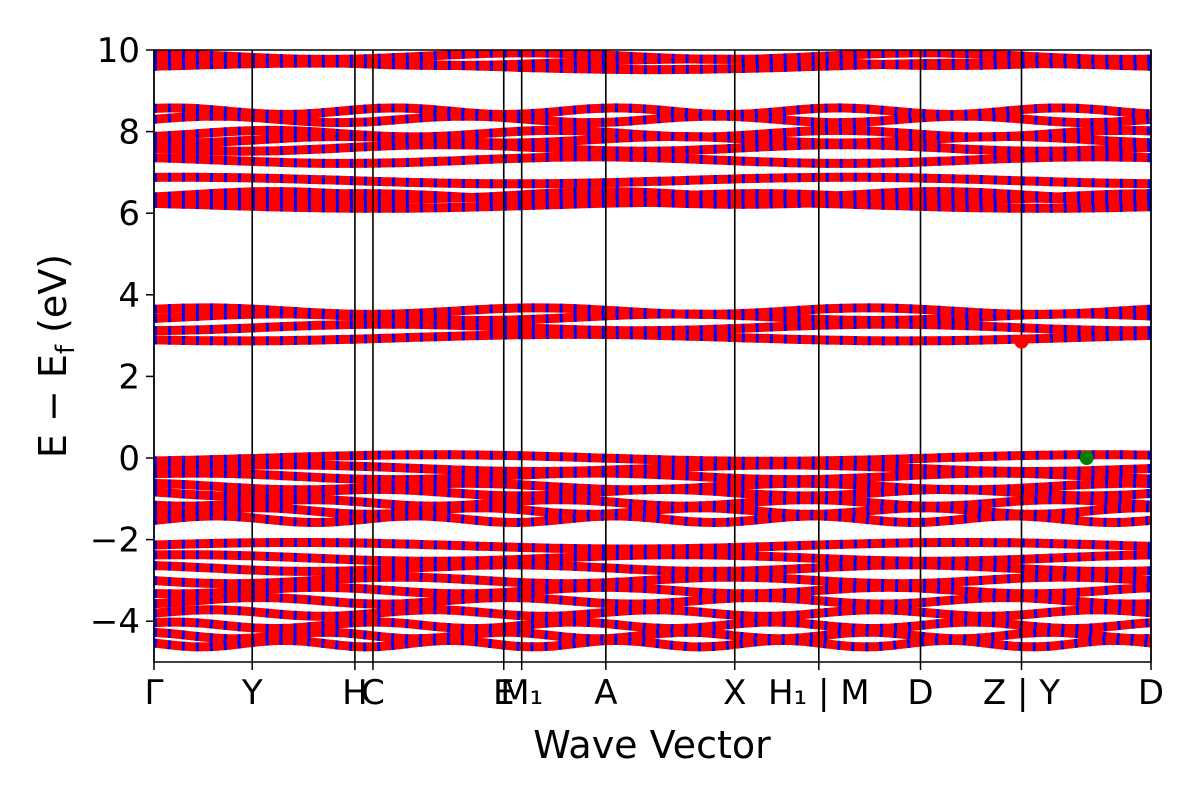 This screenshot has height=800, width=1200. Describe the element at coordinates (252, 693) in the screenshot. I see `x-tick-label: Y` at that location.